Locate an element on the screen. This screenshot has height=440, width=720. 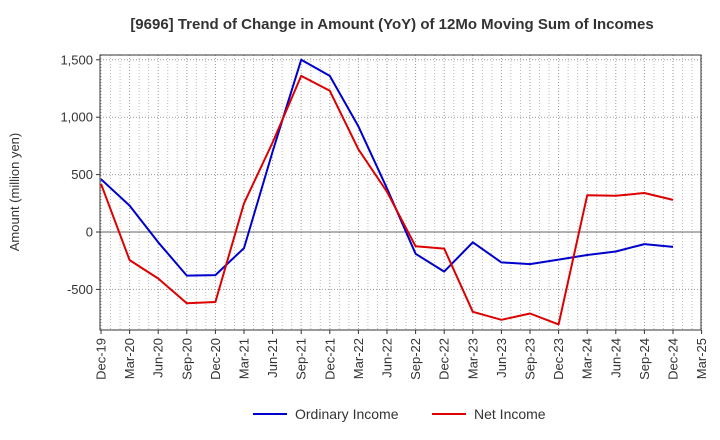
x-tick-label: Mar-22 is located at coordinates (358, 358).